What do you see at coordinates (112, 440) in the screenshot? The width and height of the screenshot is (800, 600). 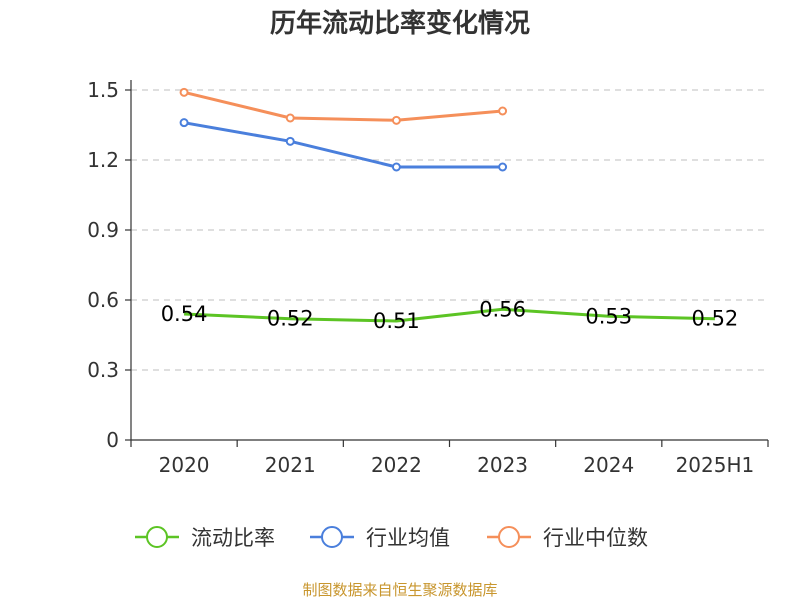 I see `y-tick-label: 0` at bounding box center [112, 440].